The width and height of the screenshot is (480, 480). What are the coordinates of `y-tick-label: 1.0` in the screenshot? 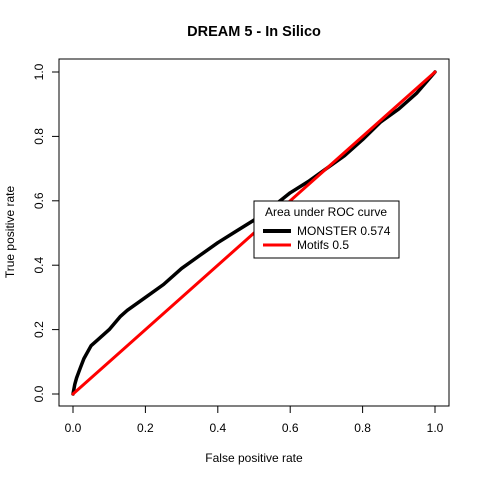 It's located at (39, 71).